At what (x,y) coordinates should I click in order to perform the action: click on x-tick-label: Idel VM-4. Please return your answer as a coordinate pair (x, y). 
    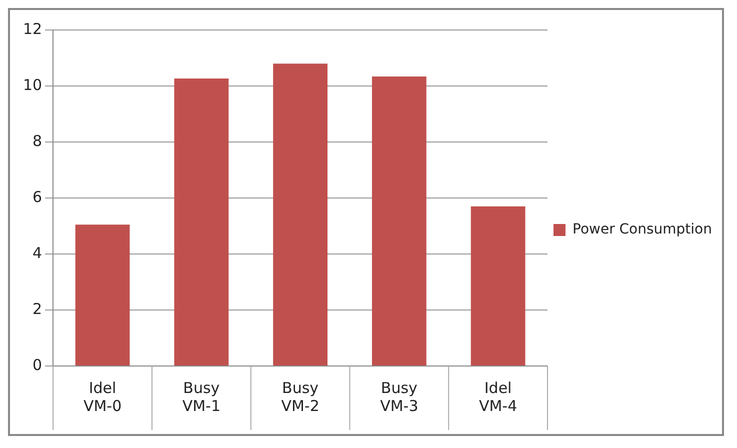
    Looking at the image, I should click on (498, 396).